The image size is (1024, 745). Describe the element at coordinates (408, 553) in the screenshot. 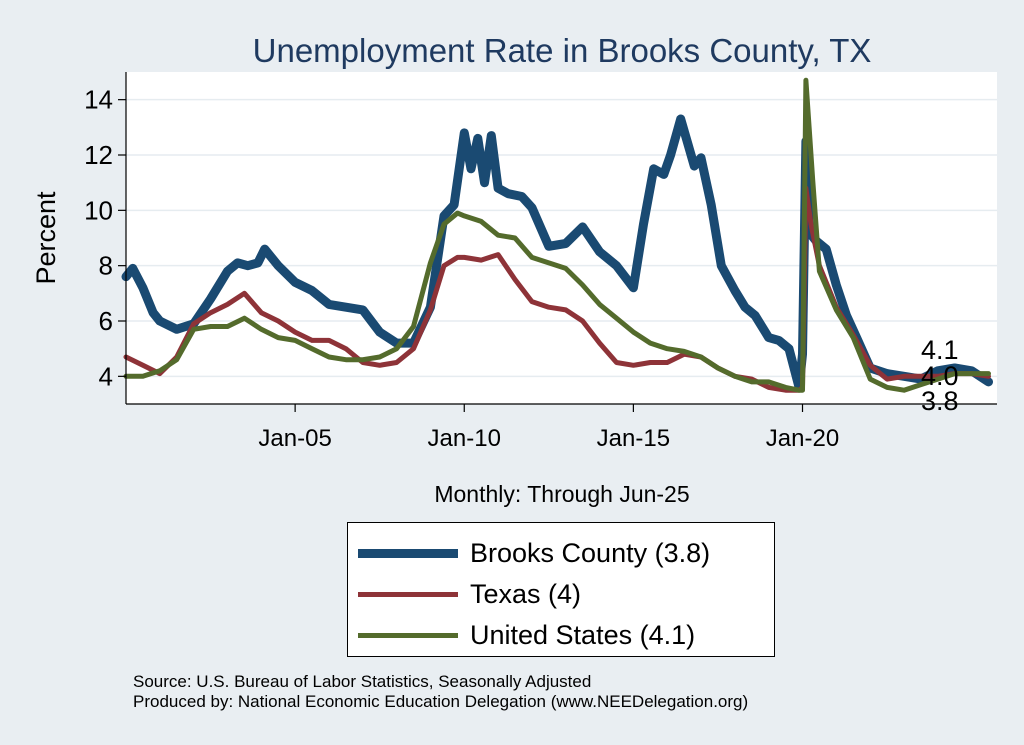

I see `legend-swatch-brooks` at that location.